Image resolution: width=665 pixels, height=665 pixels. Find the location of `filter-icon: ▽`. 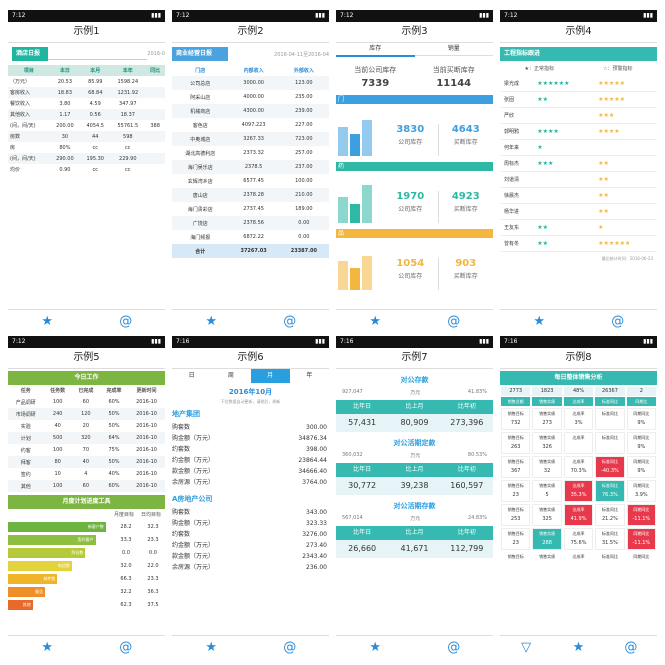

filter-icon: ▽ is located at coordinates (526, 647).